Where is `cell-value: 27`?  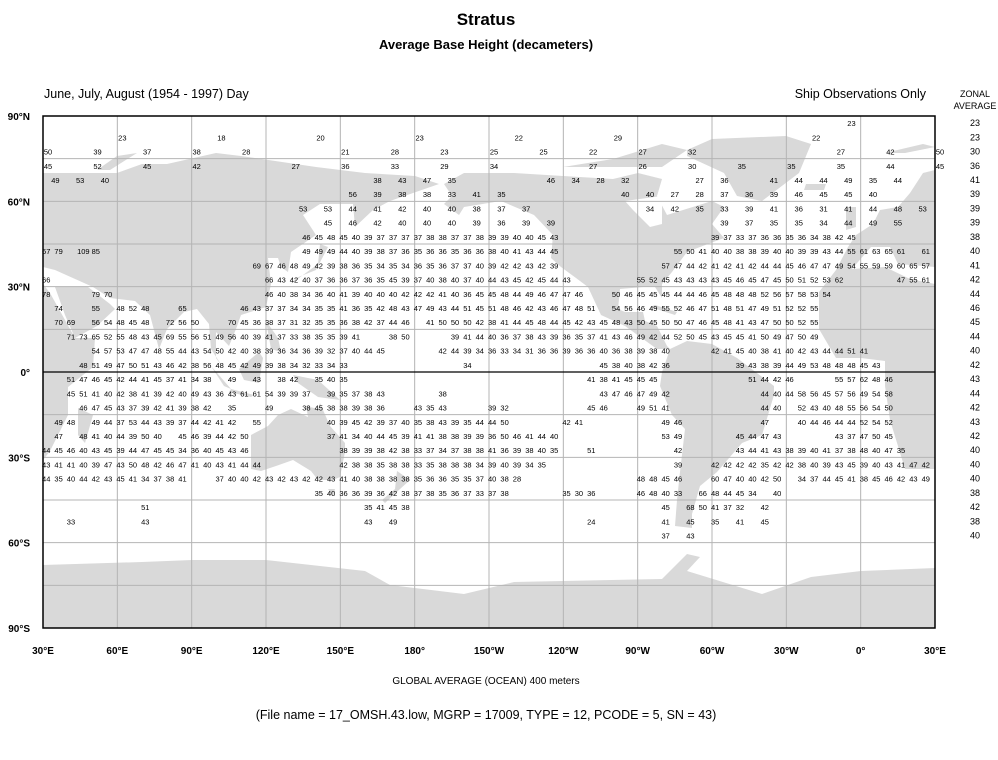
cell-value: 27 is located at coordinates (296, 166).